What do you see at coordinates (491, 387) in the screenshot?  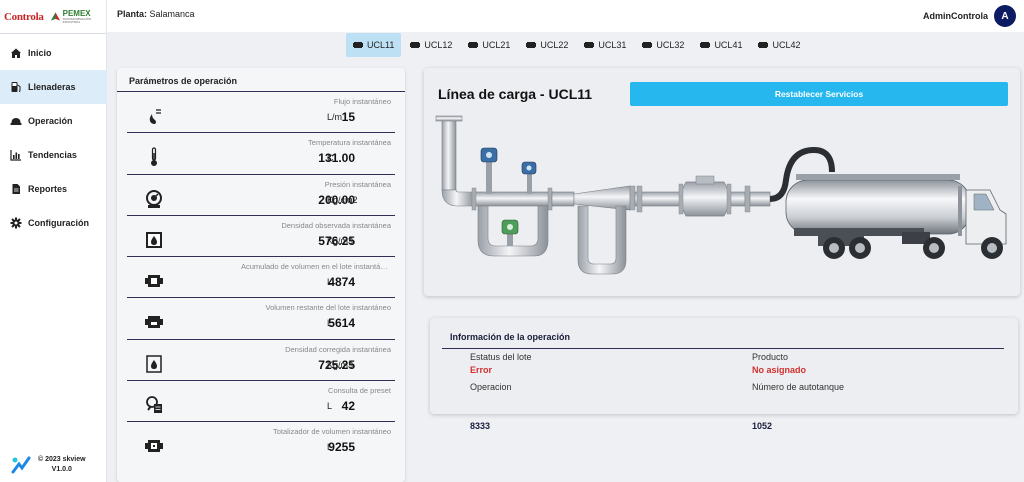 I see `field-label: Operacion` at bounding box center [491, 387].